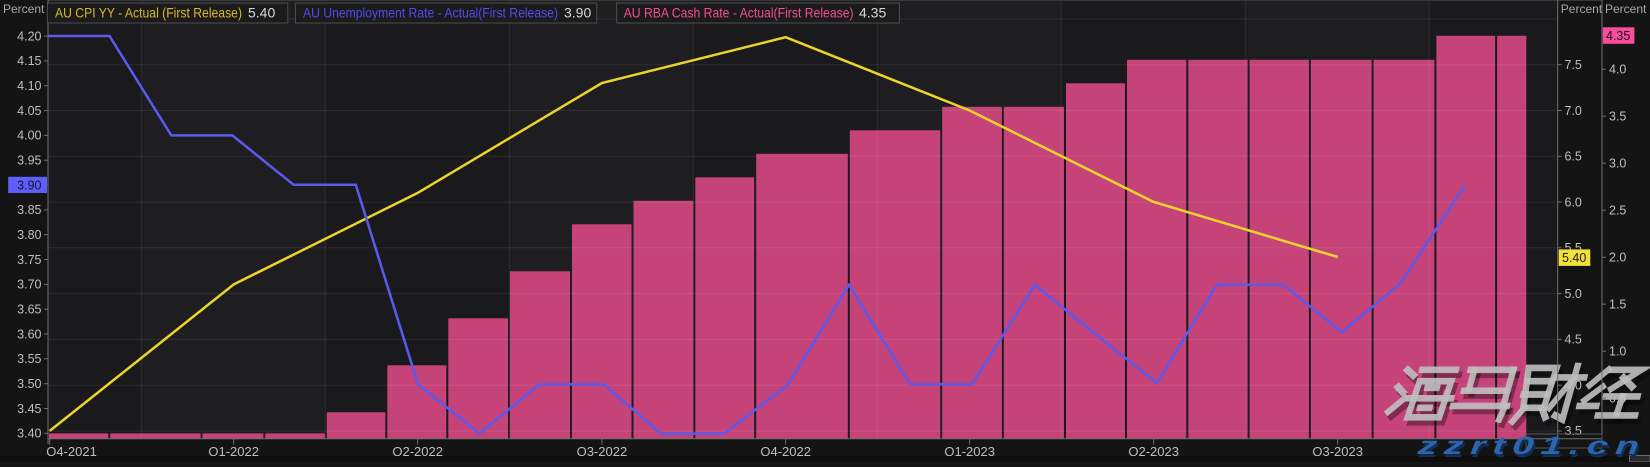 The image size is (1650, 467). Describe the element at coordinates (1573, 65) in the screenshot. I see `svg-text: 7.5` at that location.